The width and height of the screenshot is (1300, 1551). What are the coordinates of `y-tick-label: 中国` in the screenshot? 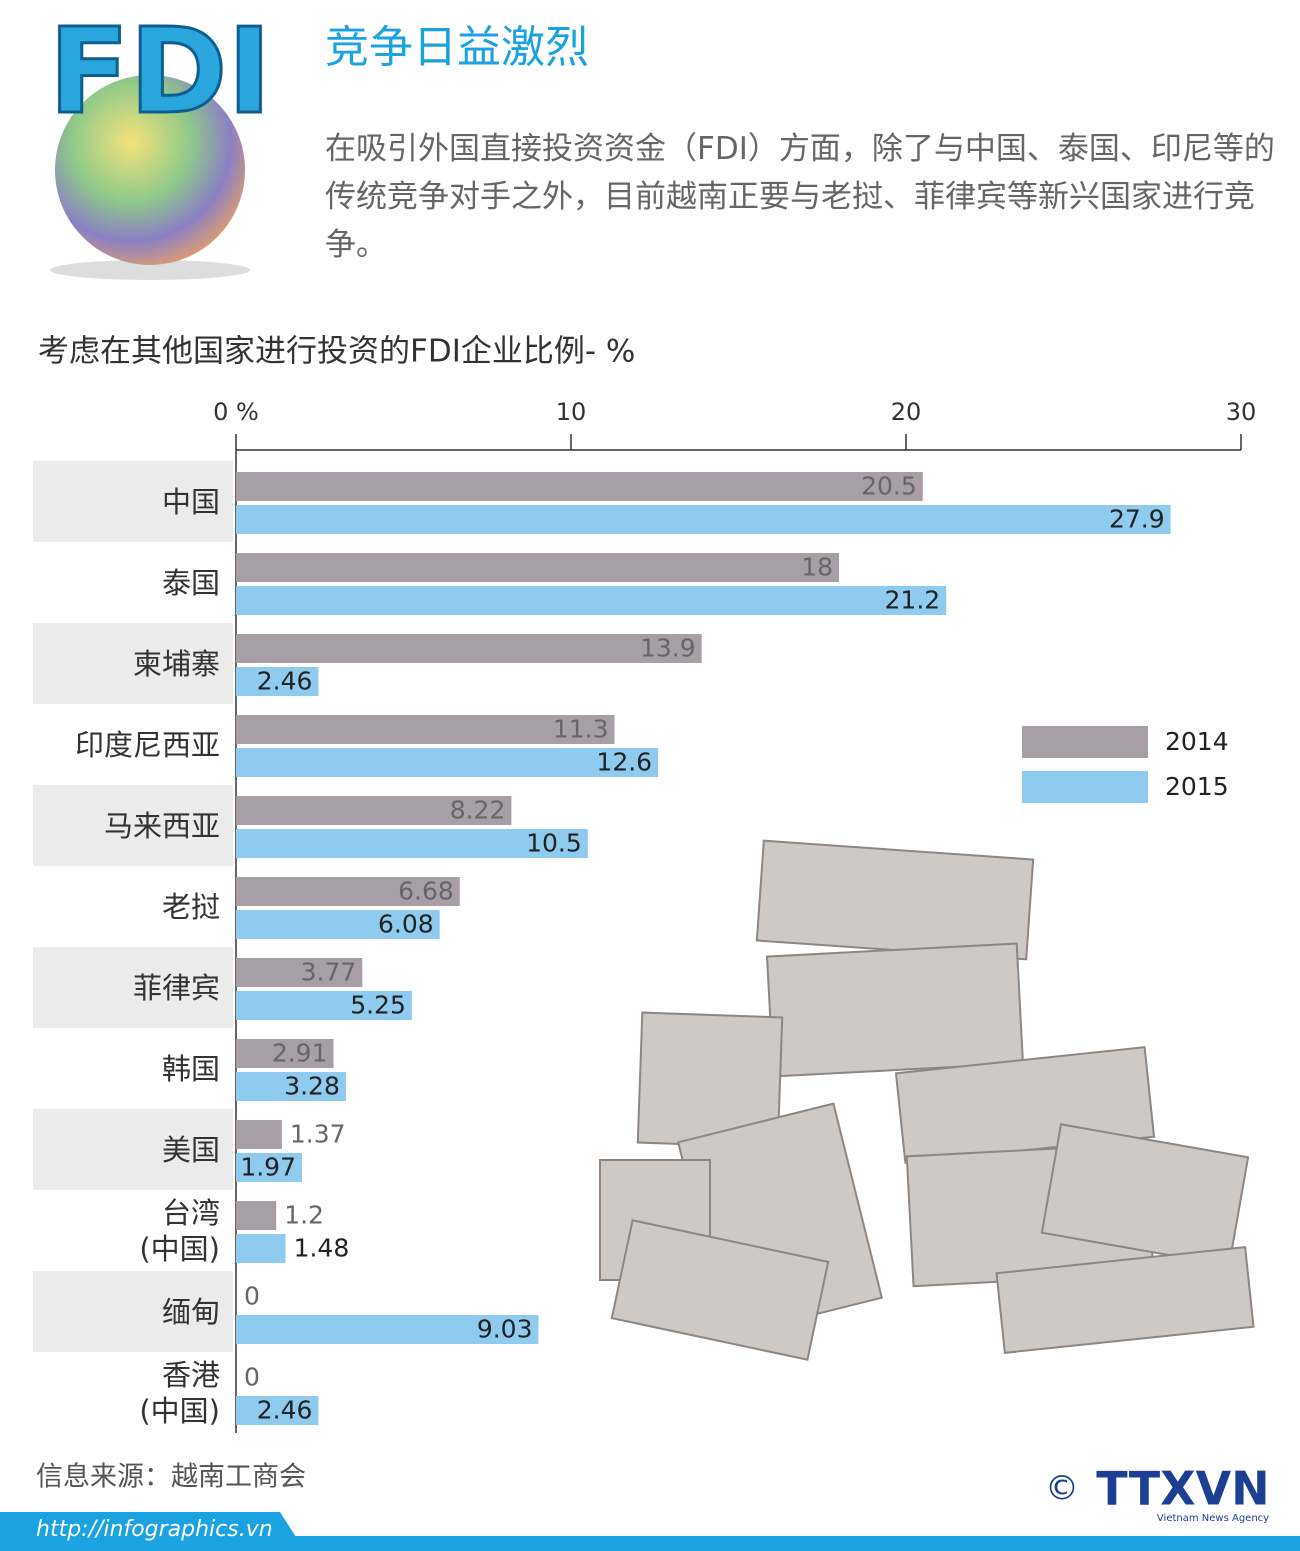 It's located at (190, 501).